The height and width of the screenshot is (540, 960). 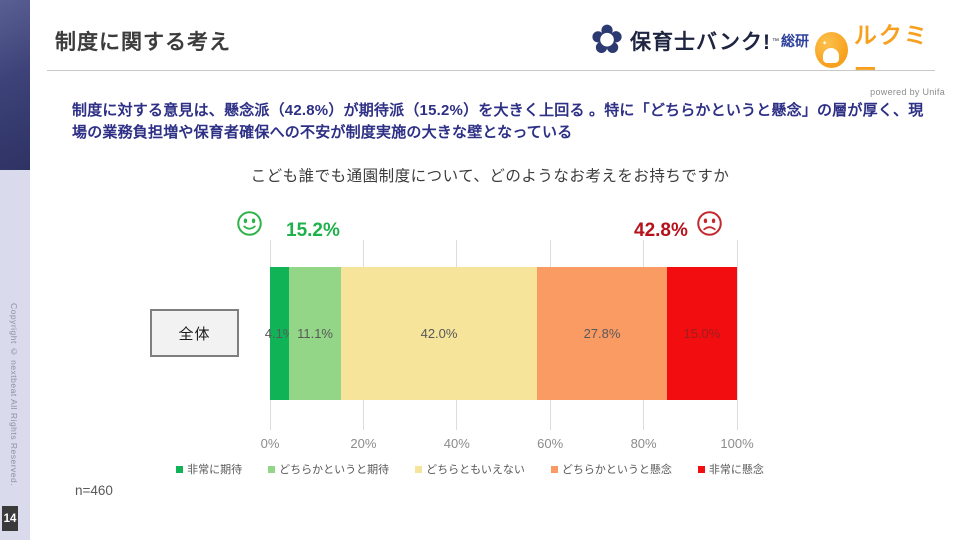 I want to click on expect-total-label: 15.2%, so click(x=313, y=230).